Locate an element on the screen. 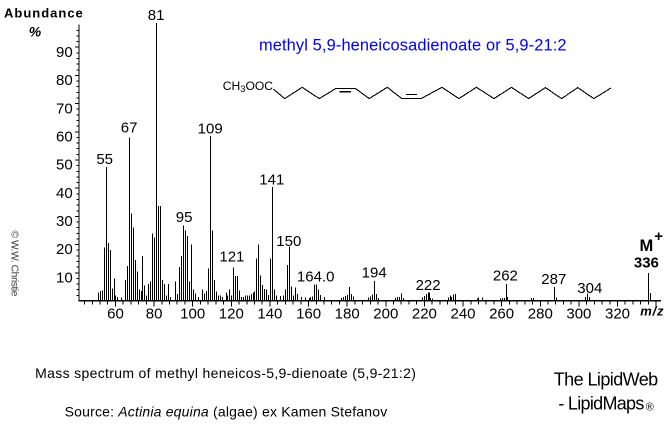 The image size is (669, 428). svg-text: 287 is located at coordinates (553, 279).